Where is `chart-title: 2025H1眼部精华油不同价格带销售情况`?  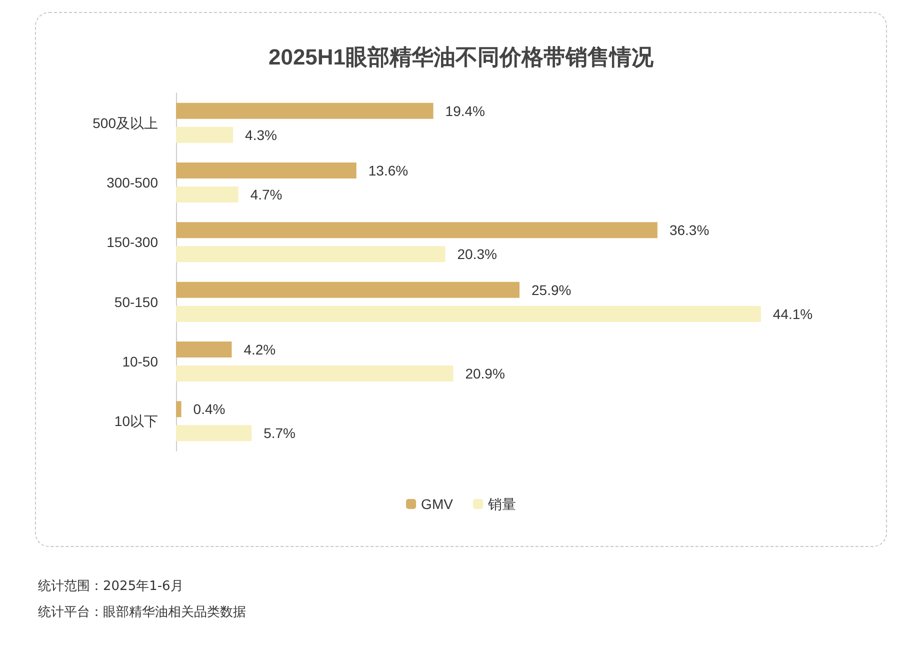 chart-title: 2025H1眼部精华油不同价格带销售情况 is located at coordinates (461, 57).